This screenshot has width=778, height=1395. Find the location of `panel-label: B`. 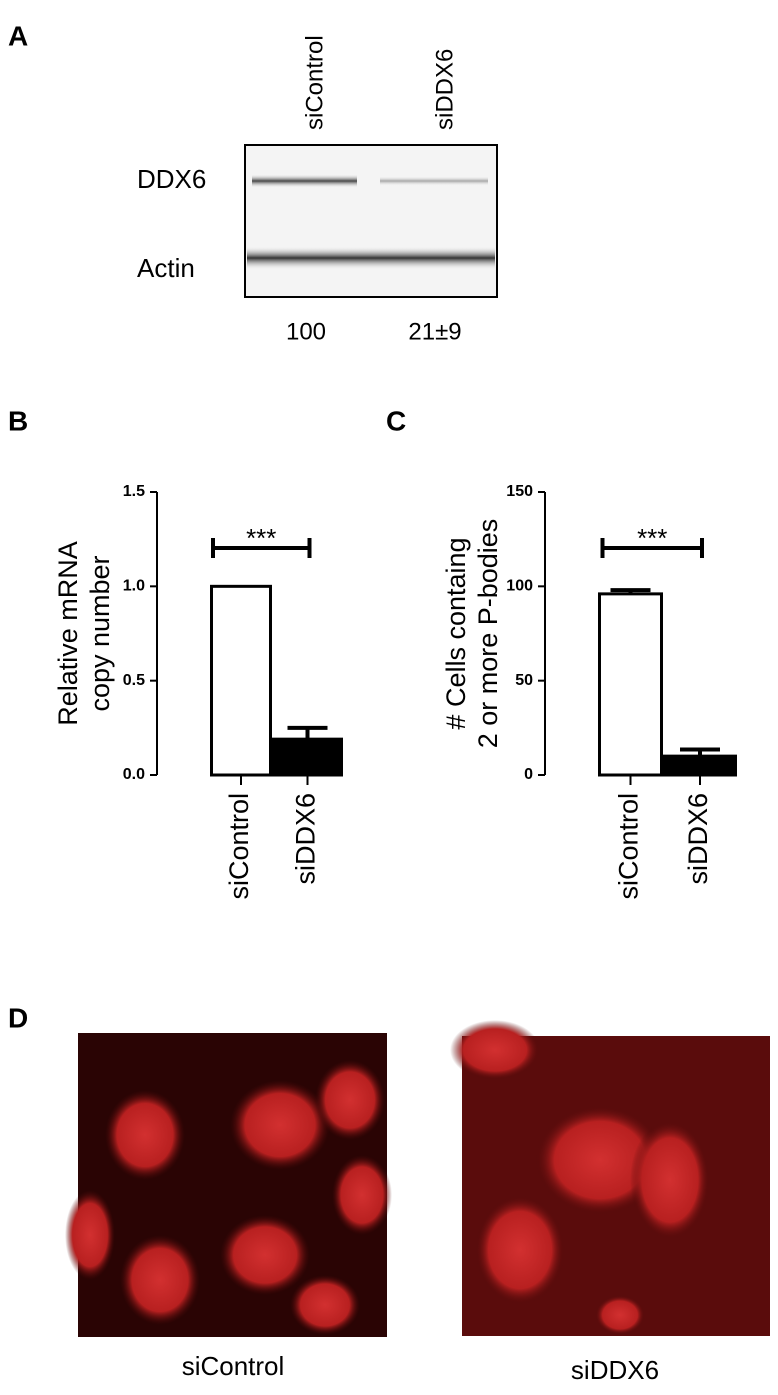

panel-label: B is located at coordinates (18, 420).